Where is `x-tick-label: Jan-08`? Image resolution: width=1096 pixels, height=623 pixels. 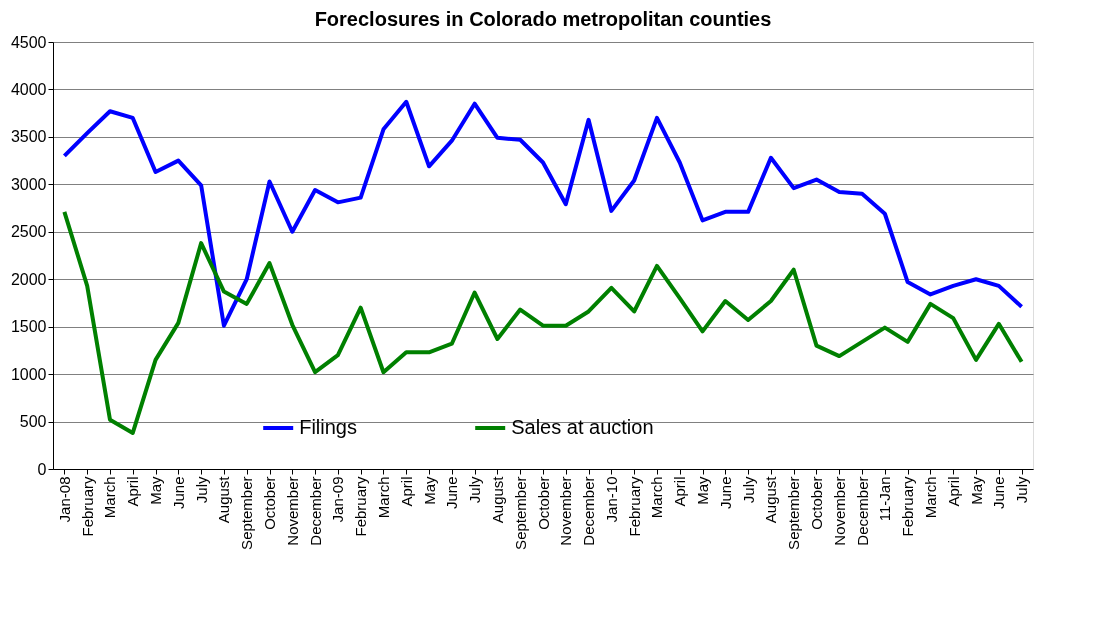
x-tick-label: Jan-08 is located at coordinates (64, 499).